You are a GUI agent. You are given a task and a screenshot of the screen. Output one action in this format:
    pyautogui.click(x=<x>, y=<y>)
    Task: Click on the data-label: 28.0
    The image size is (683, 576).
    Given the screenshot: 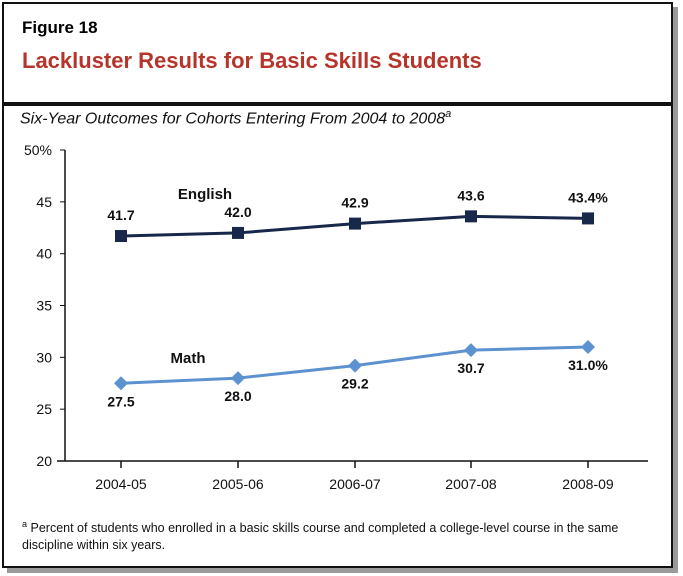 What is the action you would take?
    pyautogui.click(x=237, y=396)
    